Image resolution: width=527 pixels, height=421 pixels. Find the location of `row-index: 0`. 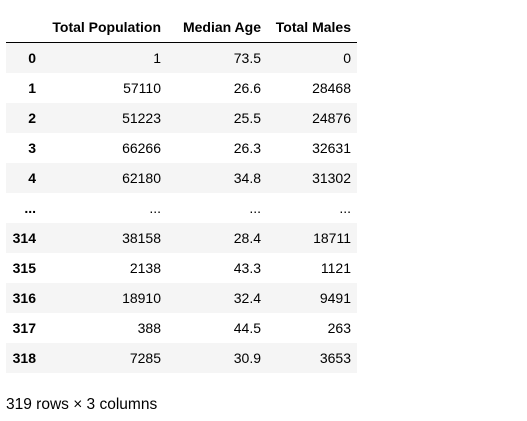

row-index: 0 is located at coordinates (32, 58).